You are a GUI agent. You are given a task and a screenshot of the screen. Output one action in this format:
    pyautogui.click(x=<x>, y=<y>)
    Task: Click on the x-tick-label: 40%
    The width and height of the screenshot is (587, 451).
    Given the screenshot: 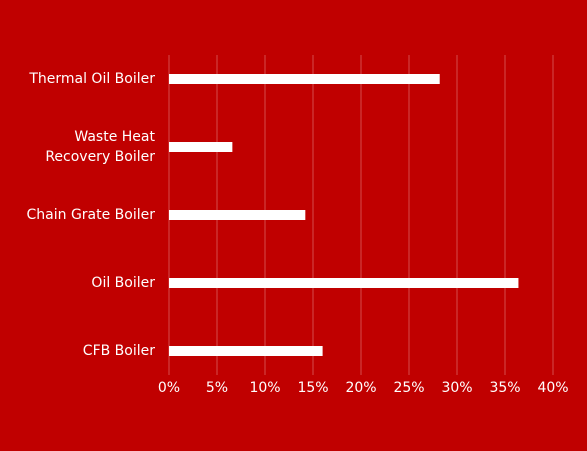 What is the action you would take?
    pyautogui.click(x=552, y=388)
    